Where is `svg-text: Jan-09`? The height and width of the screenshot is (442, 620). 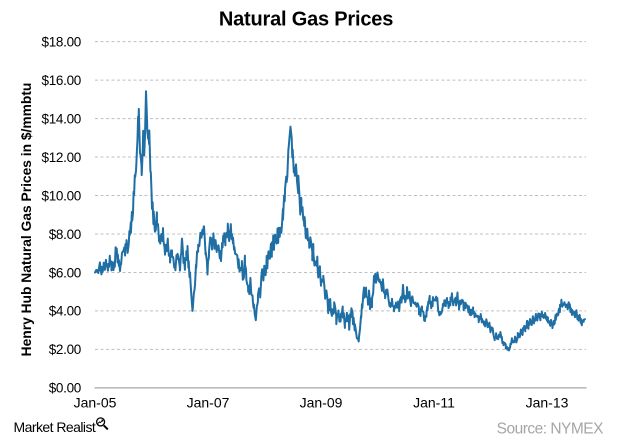
svg-text: Jan-09 is located at coordinates (321, 403).